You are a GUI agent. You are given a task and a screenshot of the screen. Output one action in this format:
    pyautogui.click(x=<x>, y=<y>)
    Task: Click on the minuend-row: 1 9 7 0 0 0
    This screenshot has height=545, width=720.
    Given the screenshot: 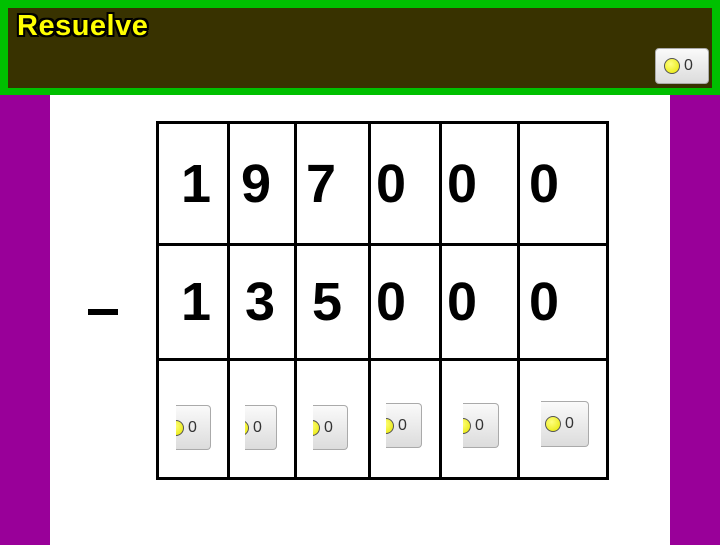 What is the action you would take?
    pyautogui.click(x=382, y=183)
    